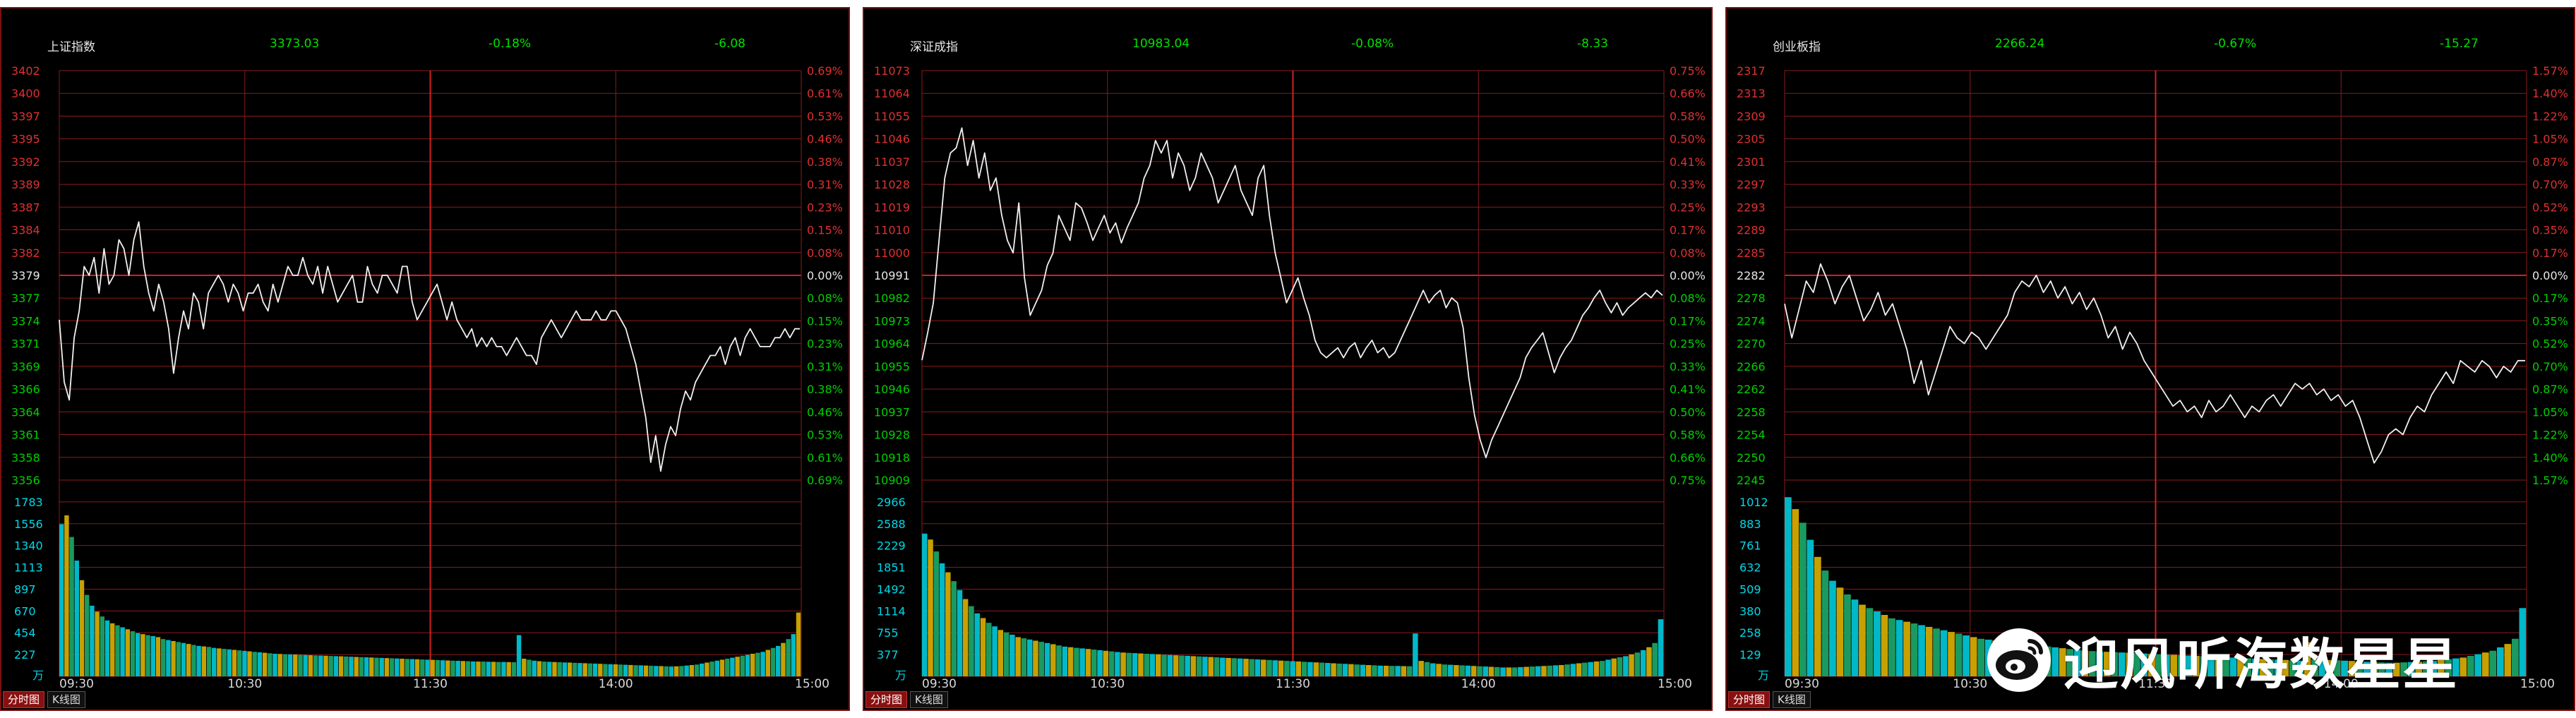  Describe the element at coordinates (1688, 344) in the screenshot. I see `pct-tick-label: 0.25%` at that location.